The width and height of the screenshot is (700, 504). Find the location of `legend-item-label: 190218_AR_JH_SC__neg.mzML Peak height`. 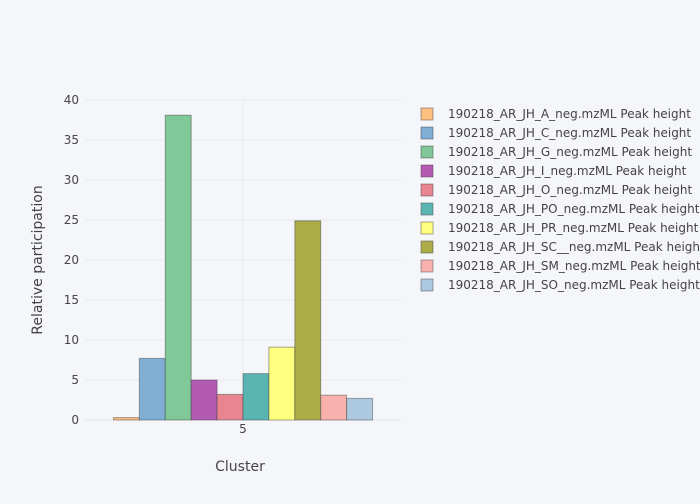

legend-item-label: 190218_AR_JH_SC__neg.mzML Peak height is located at coordinates (574, 247).